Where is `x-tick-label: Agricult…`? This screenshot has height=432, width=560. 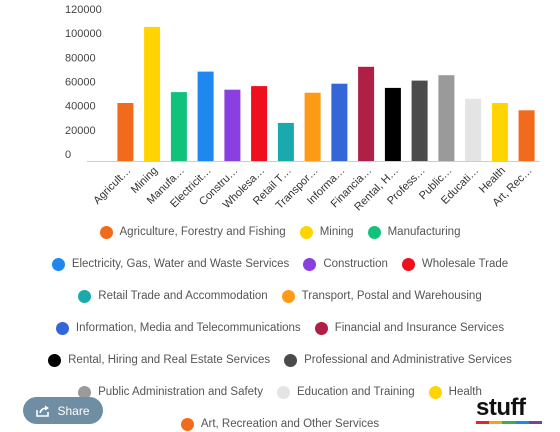
x-tick-label: Agricult… is located at coordinates (112, 186).